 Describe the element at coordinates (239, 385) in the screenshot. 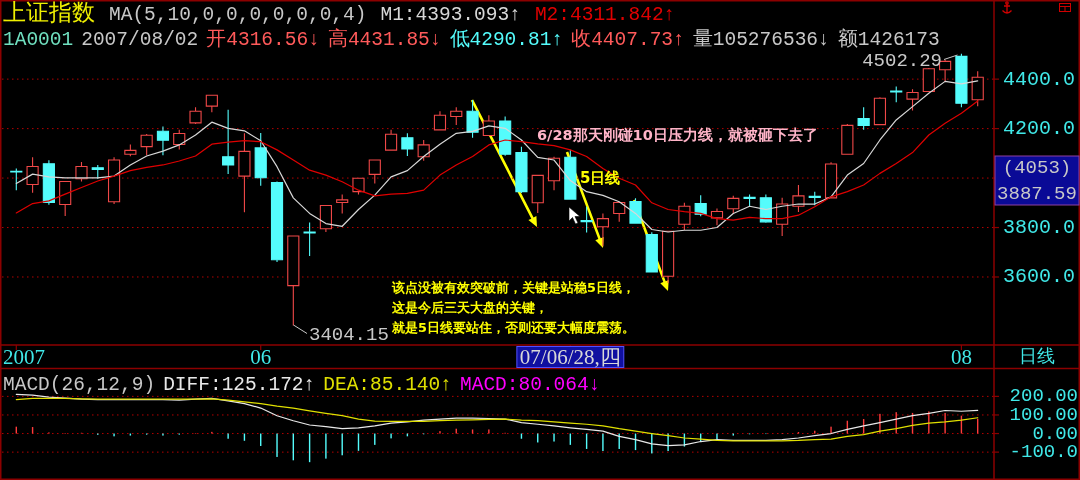

I see `series-label: DIFF:125.172↑` at that location.